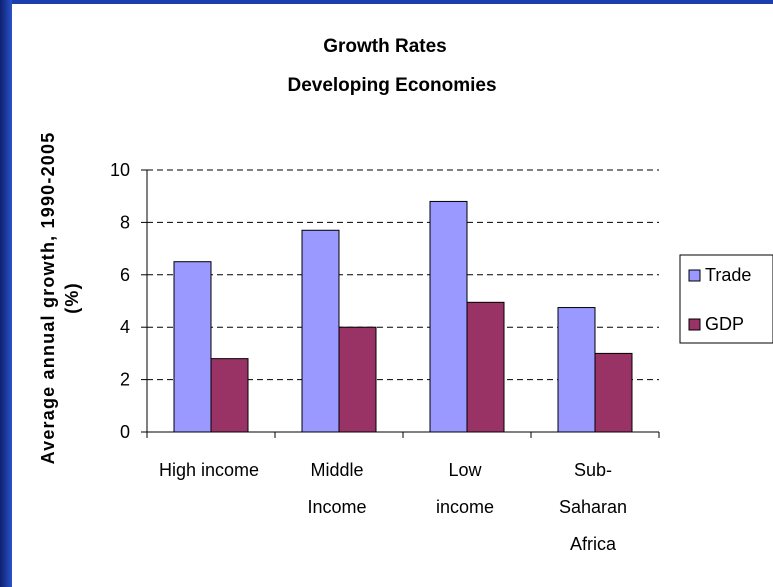  What do you see at coordinates (6, 293) in the screenshot?
I see `left-stripe` at bounding box center [6, 293].